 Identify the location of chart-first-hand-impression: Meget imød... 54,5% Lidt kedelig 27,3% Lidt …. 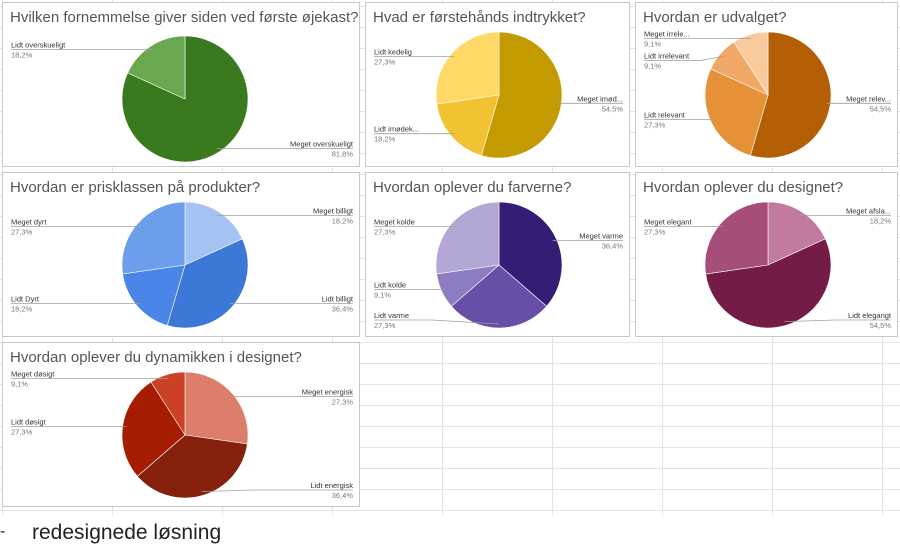
(497, 84).